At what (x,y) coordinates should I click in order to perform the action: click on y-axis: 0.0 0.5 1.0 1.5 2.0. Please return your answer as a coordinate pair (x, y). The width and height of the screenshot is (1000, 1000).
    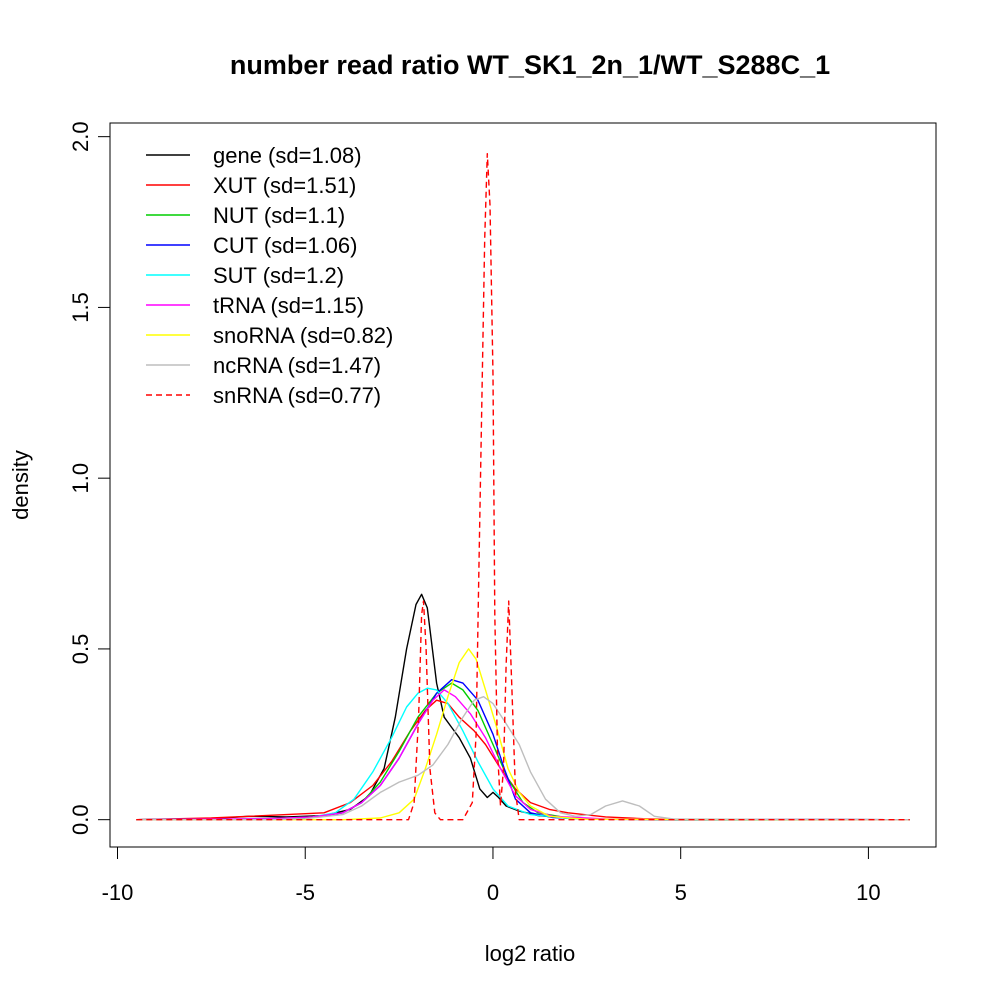
    Looking at the image, I should click on (89, 478).